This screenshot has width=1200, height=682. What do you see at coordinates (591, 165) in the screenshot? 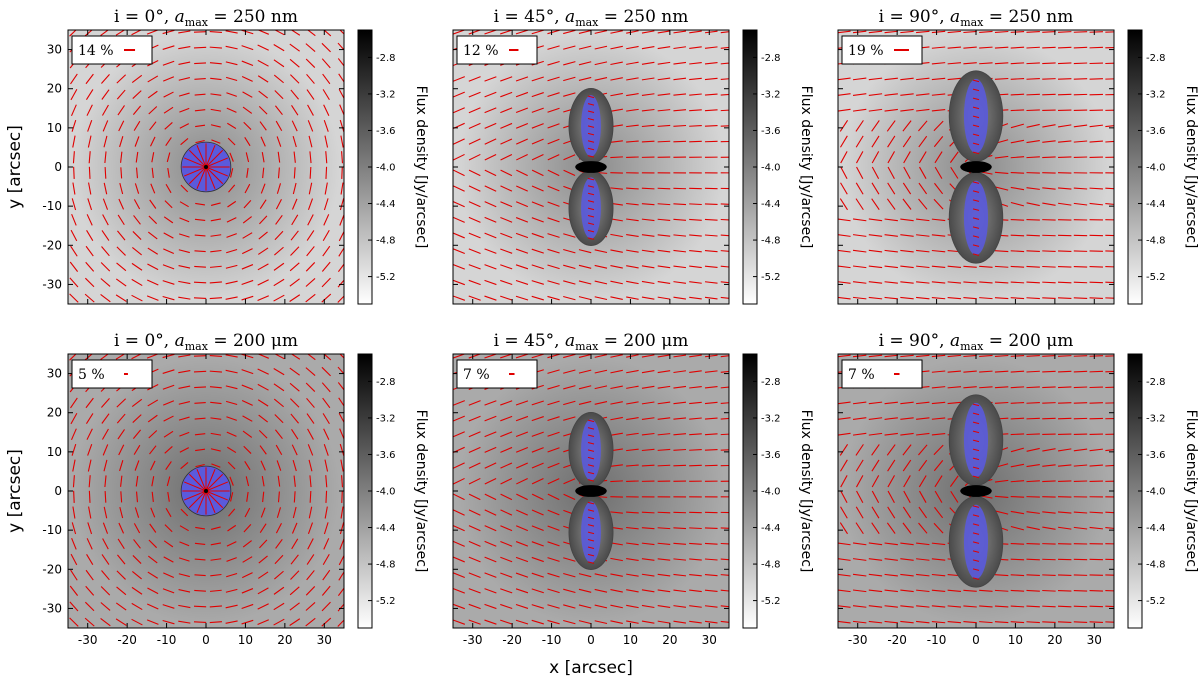
I see `polarization-vectors` at bounding box center [591, 165].